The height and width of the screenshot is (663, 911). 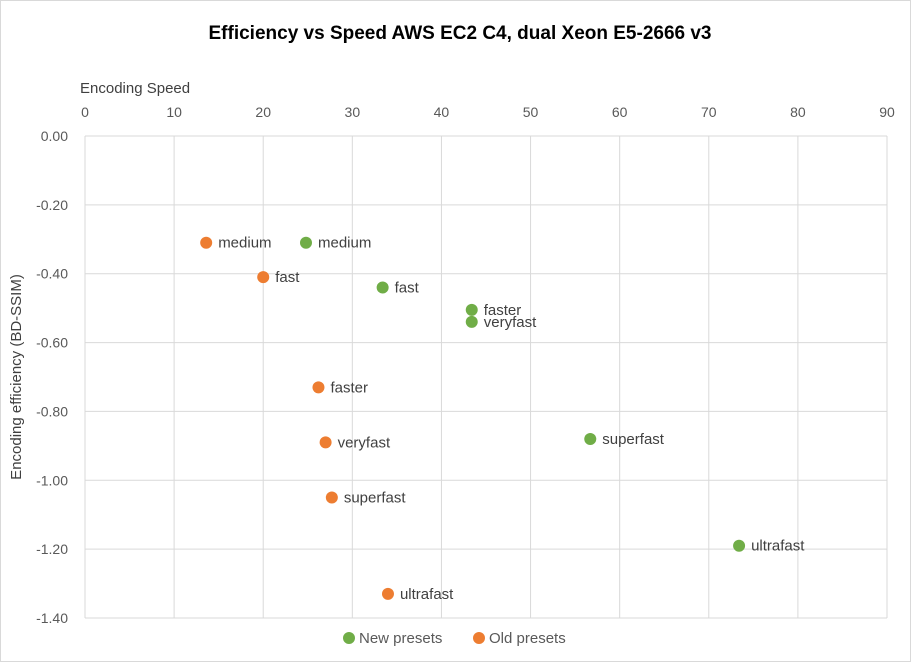 I want to click on y-tick-label: -1.00, so click(x=52, y=480).